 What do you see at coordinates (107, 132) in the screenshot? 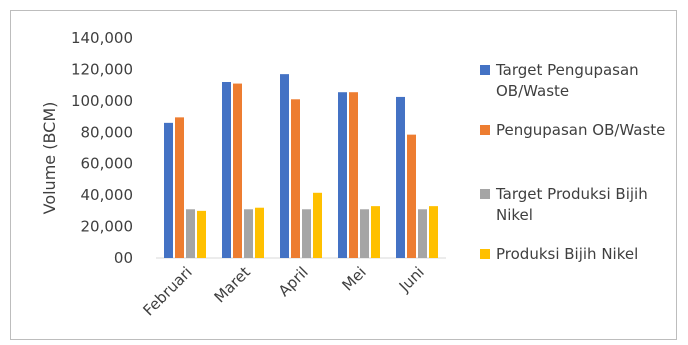
I see `y-tick-label: 80,000` at bounding box center [107, 132].